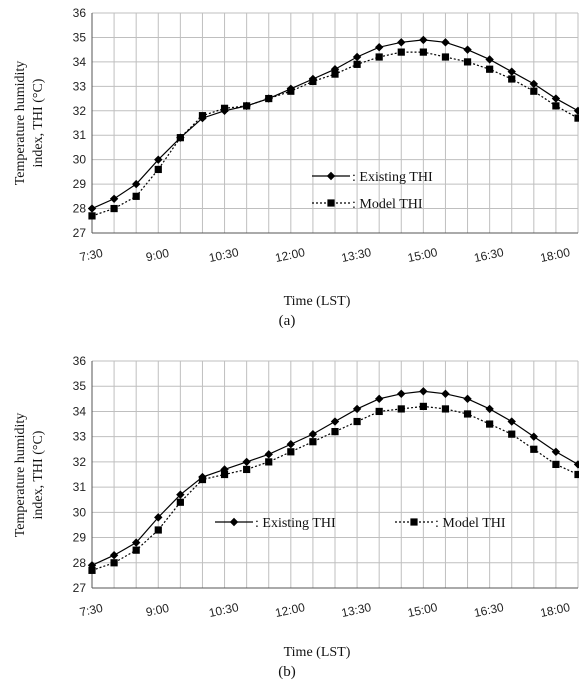 Image resolution: width=579 pixels, height=686 pixels. What do you see at coordinates (489, 255) in the screenshot?
I see `x-tick-label: 16:30` at bounding box center [489, 255].